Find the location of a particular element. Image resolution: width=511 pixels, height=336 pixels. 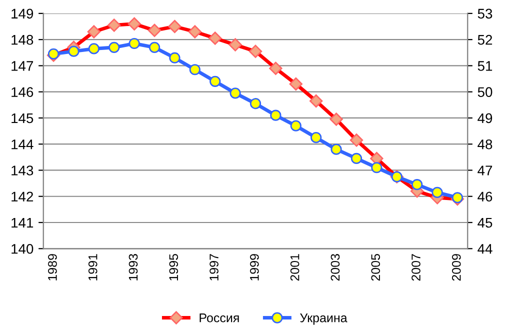

x-tick-label: 1997 is located at coordinates (214, 267).